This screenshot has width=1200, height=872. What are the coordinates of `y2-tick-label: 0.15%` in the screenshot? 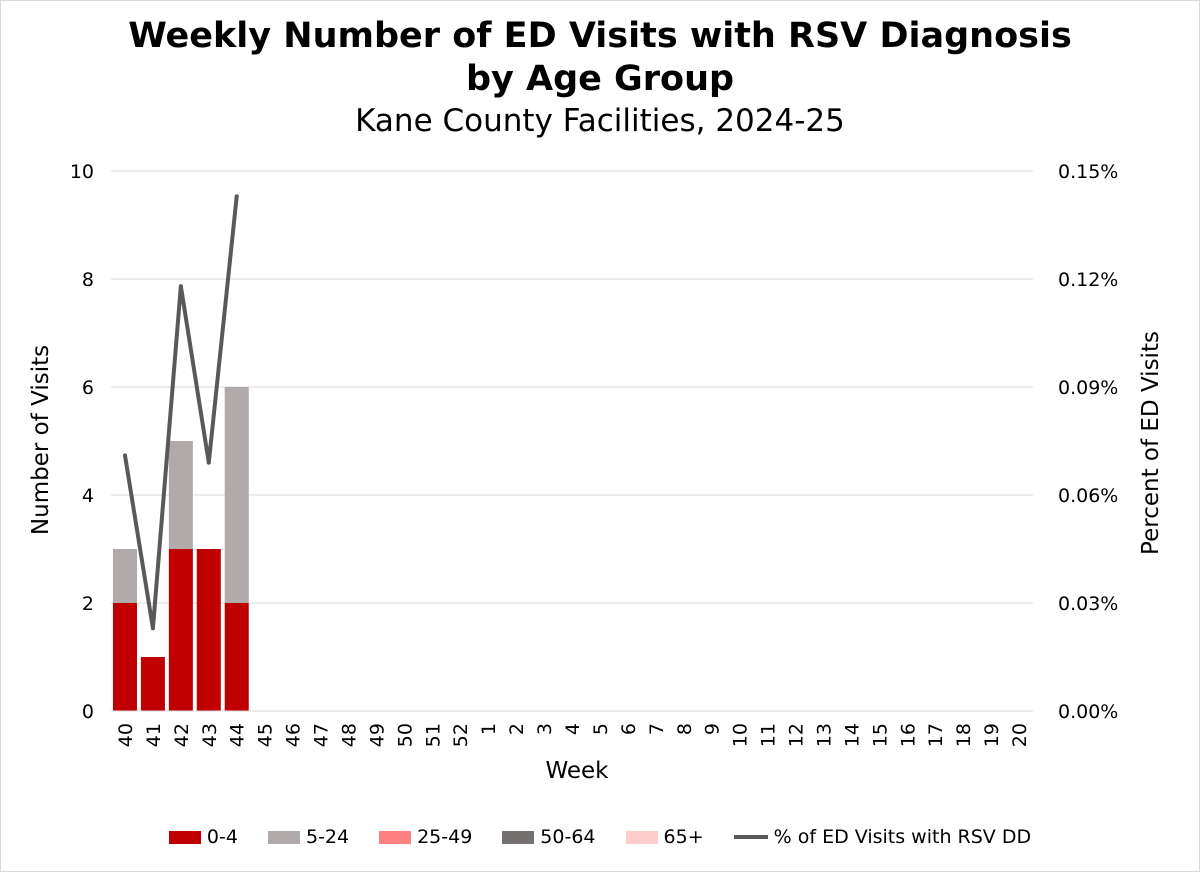 It's located at (1088, 172).